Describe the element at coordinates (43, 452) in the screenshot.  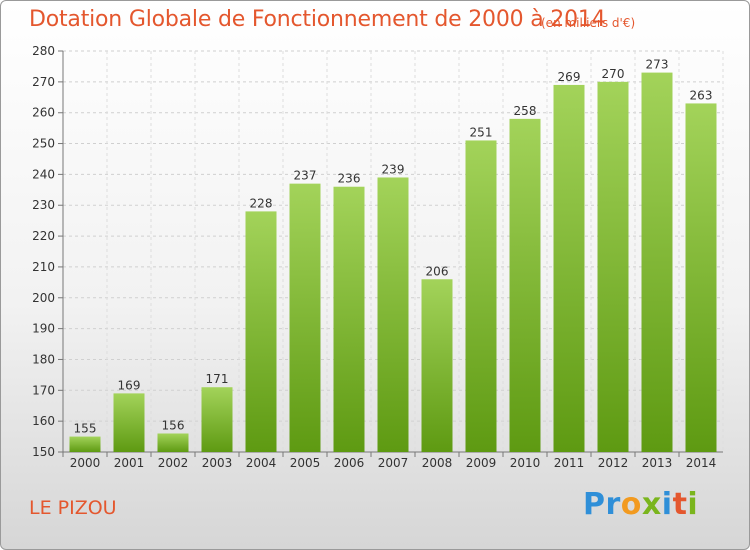
I see `y-tick-label: 150` at that location.